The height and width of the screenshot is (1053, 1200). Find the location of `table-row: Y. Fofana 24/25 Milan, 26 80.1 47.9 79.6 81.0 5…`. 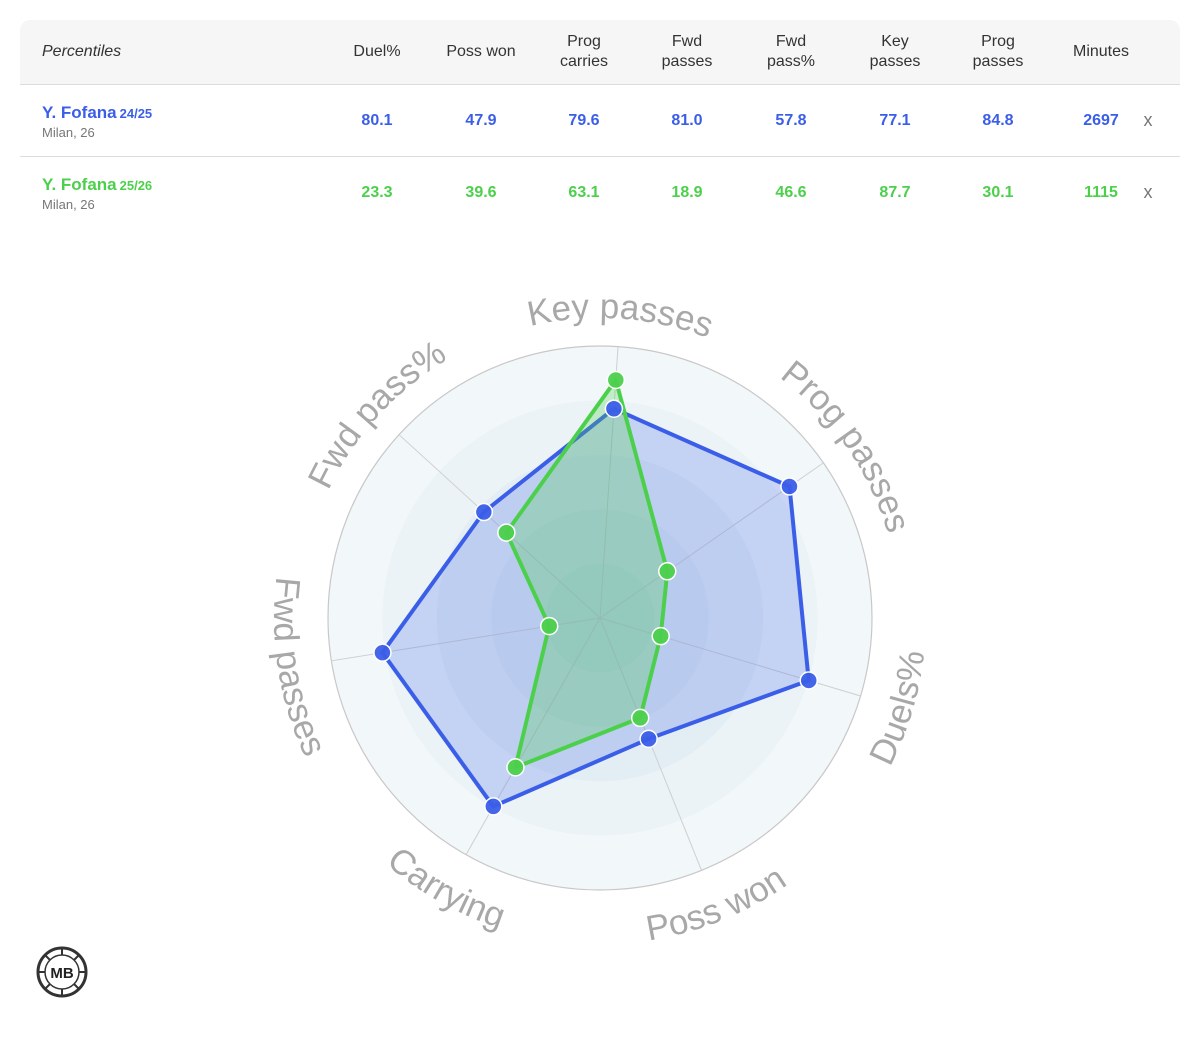

table-row: Y. Fofana 24/25 Milan, 26 80.1 47.9 79.6 81.0 5… is located at coordinates (600, 121).